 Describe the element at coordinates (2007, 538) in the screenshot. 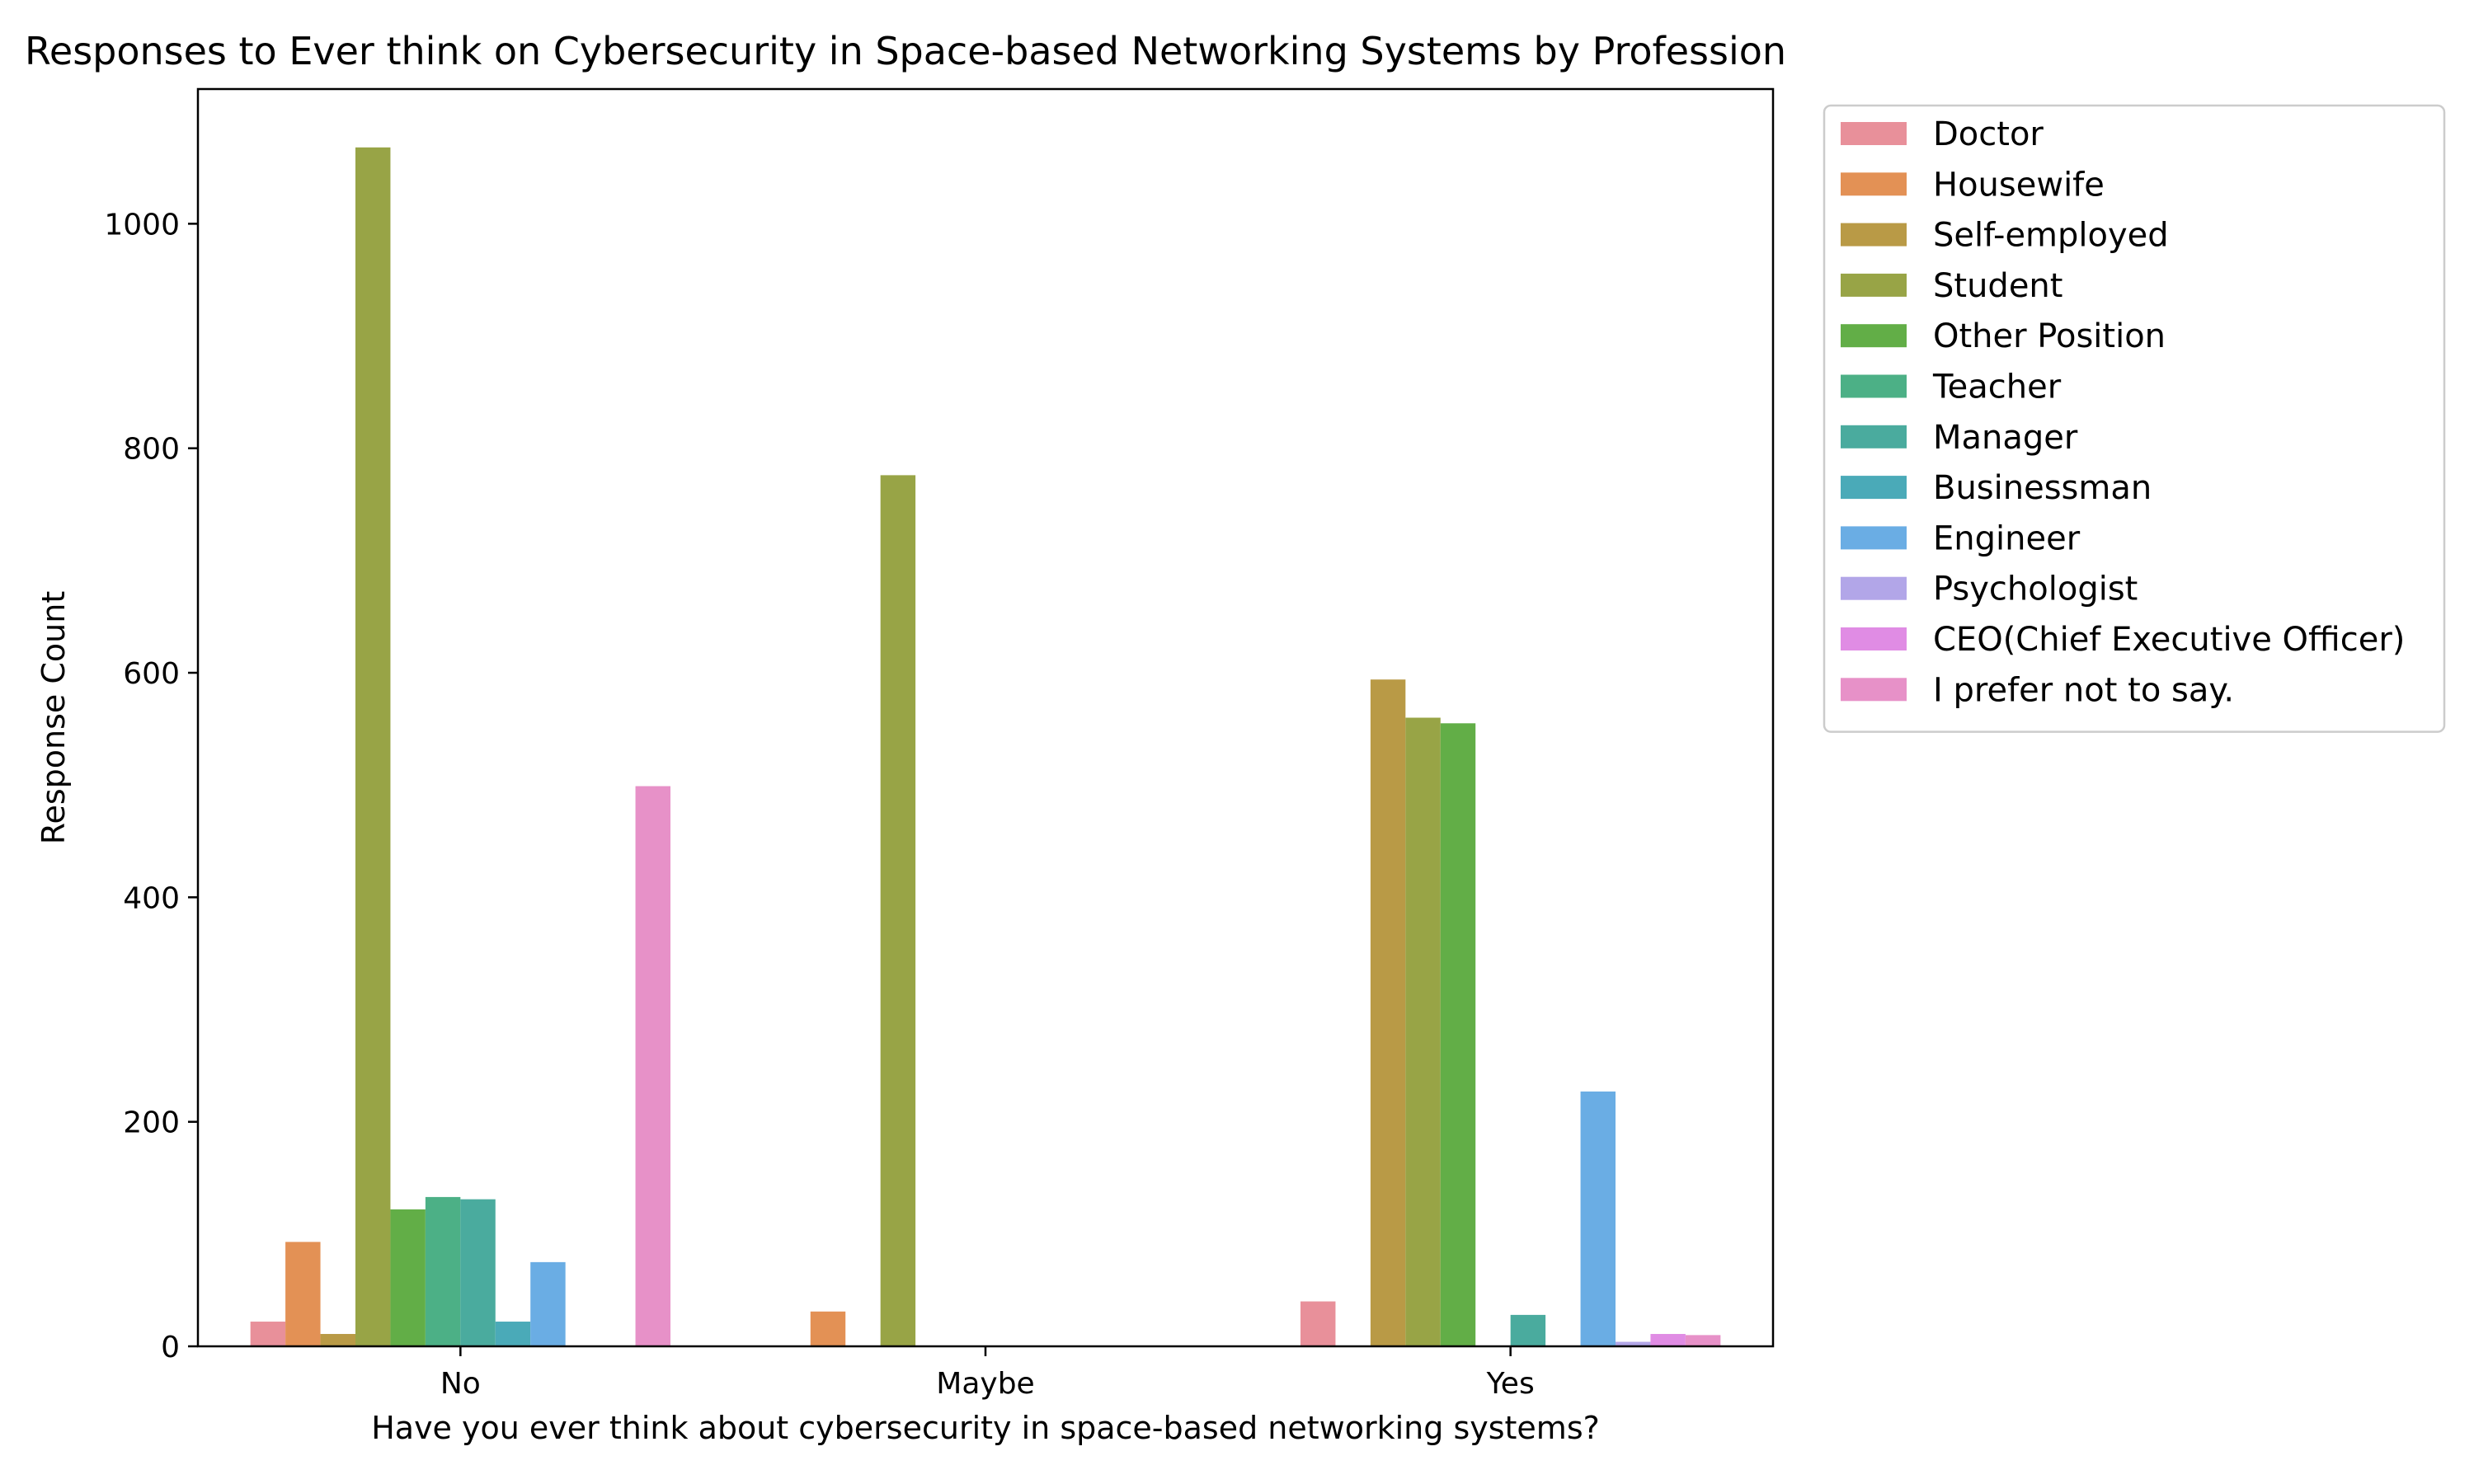

I see `legend-label: Engineer` at that location.